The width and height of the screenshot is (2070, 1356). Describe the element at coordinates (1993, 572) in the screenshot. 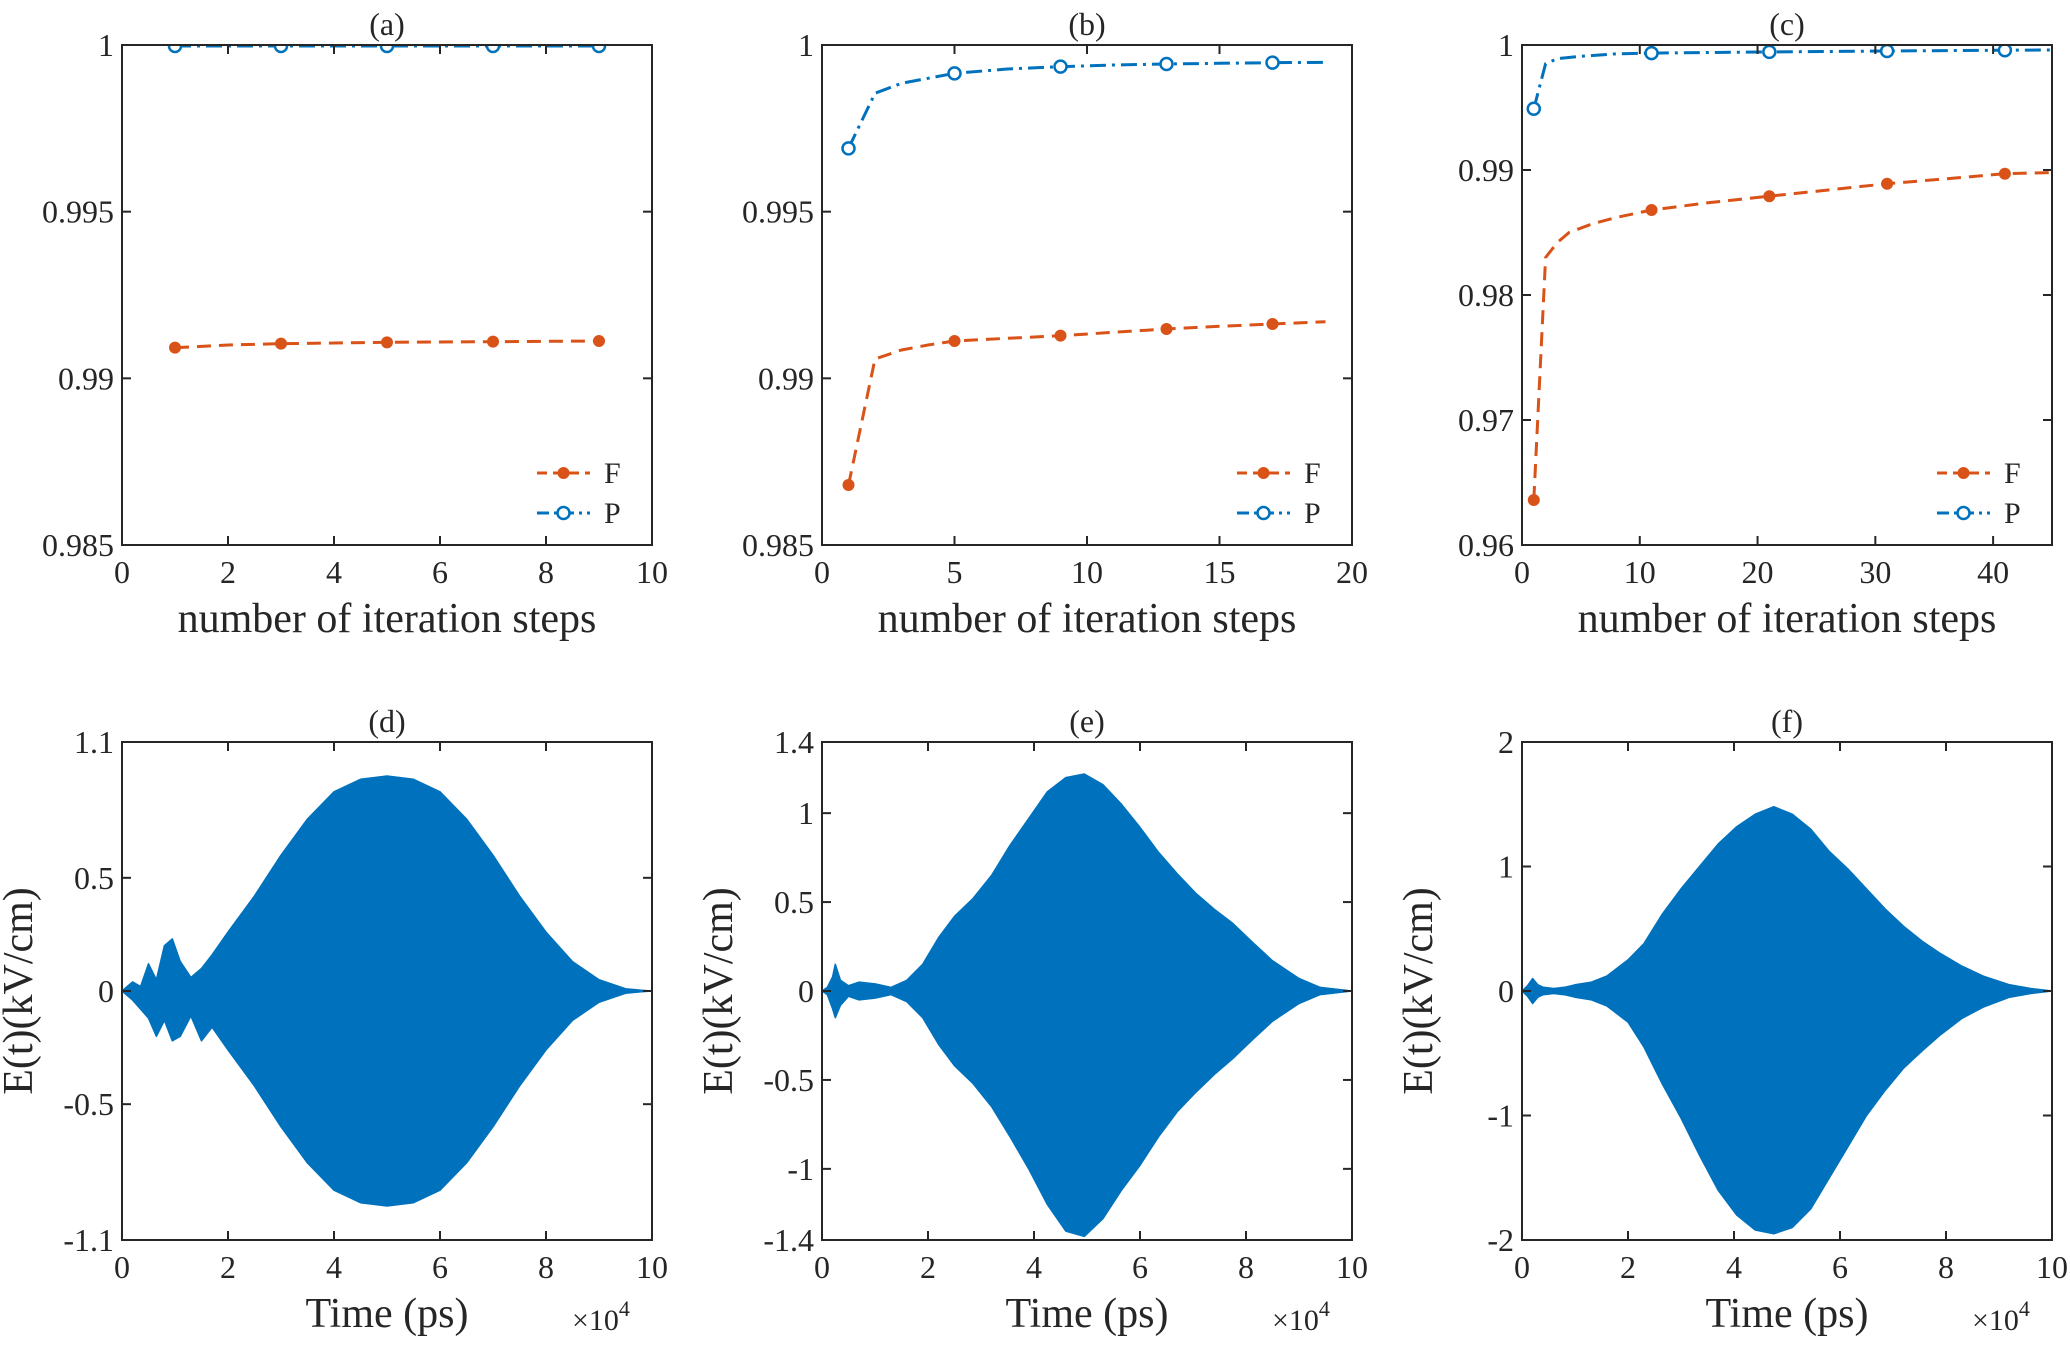

I see `x-tick-label: 40` at that location.